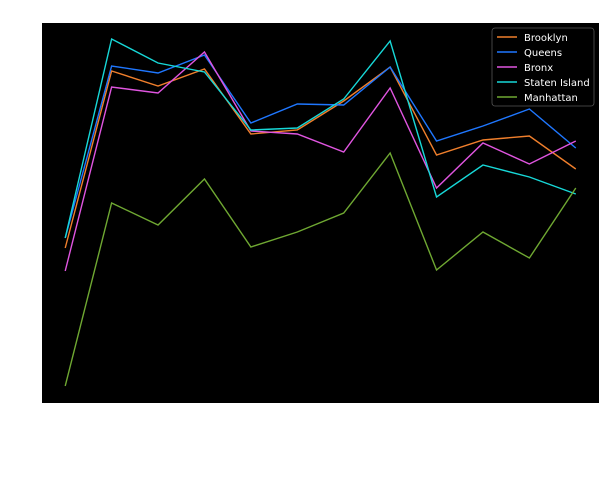 The image size is (606, 489). Describe the element at coordinates (546, 38) in the screenshot. I see `legend-label: Brooklyn` at that location.